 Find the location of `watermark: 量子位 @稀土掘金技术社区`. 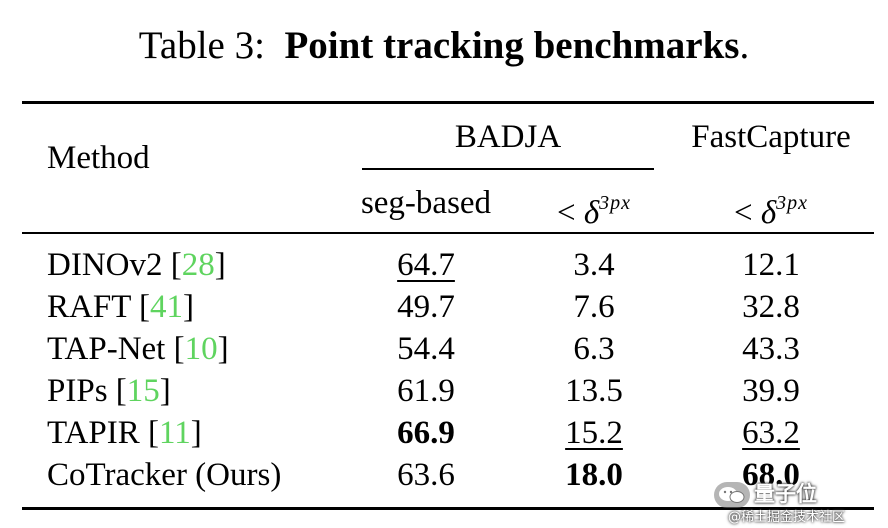

watermark: 量子位 @稀土掘金技术社区 is located at coordinates (799, 502).